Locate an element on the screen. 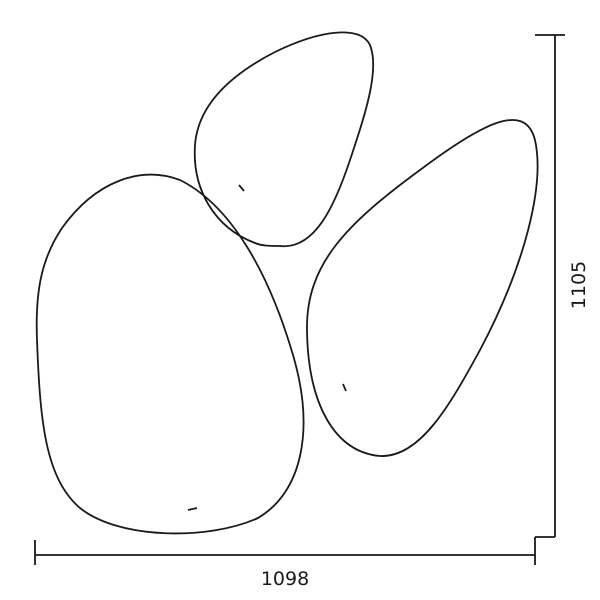 This screenshot has height=600, width=600. right-mirror-mark is located at coordinates (344, 387).